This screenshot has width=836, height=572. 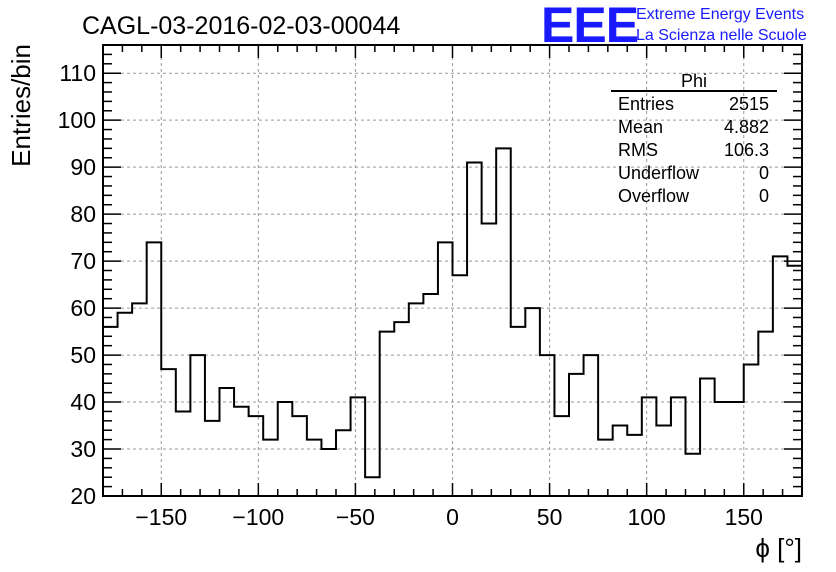 What do you see at coordinates (83, 402) in the screenshot?
I see `y-tick-label: 40` at bounding box center [83, 402].